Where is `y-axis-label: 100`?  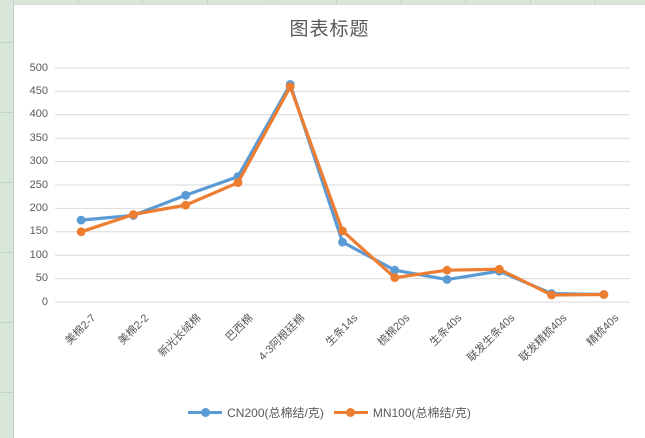 y-axis-label: 100 is located at coordinates (38, 254).